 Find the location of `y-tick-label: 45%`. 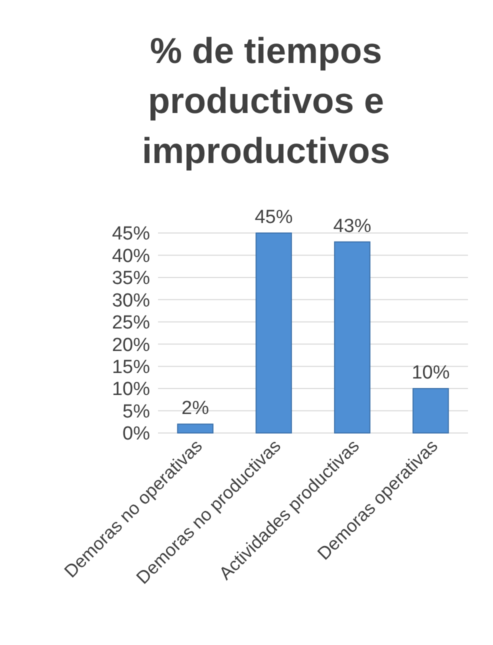

y-tick-label: 45% is located at coordinates (131, 234).